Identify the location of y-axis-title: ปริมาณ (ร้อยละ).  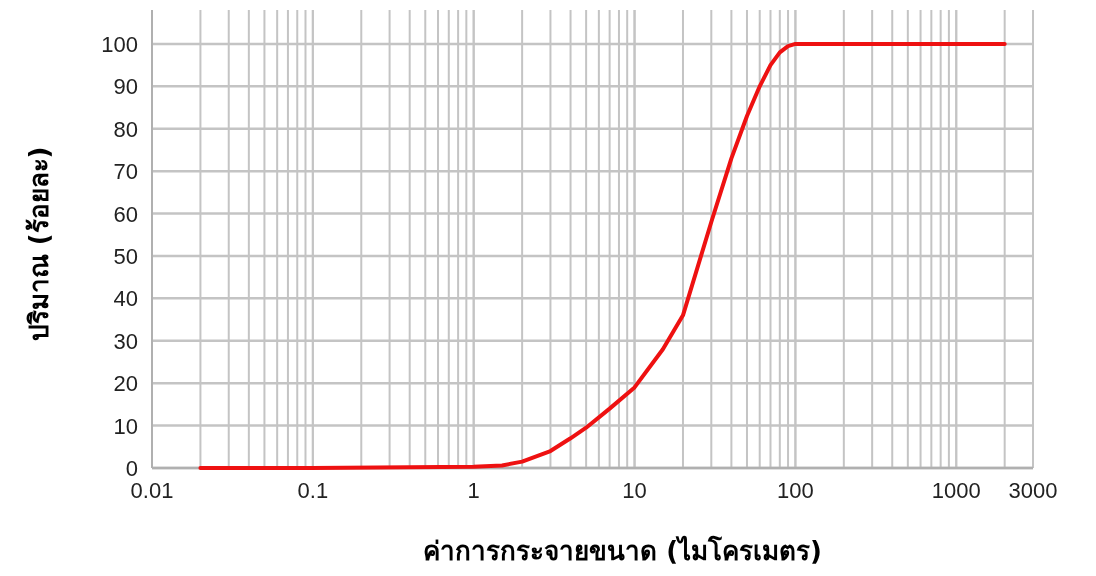
(39, 244).